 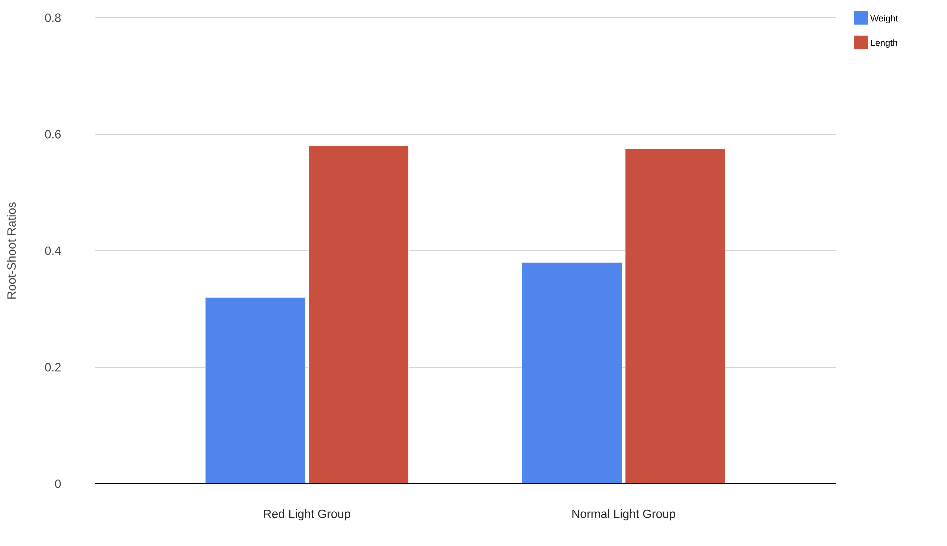 What do you see at coordinates (884, 19) in the screenshot?
I see `legend-label: Weight` at bounding box center [884, 19].